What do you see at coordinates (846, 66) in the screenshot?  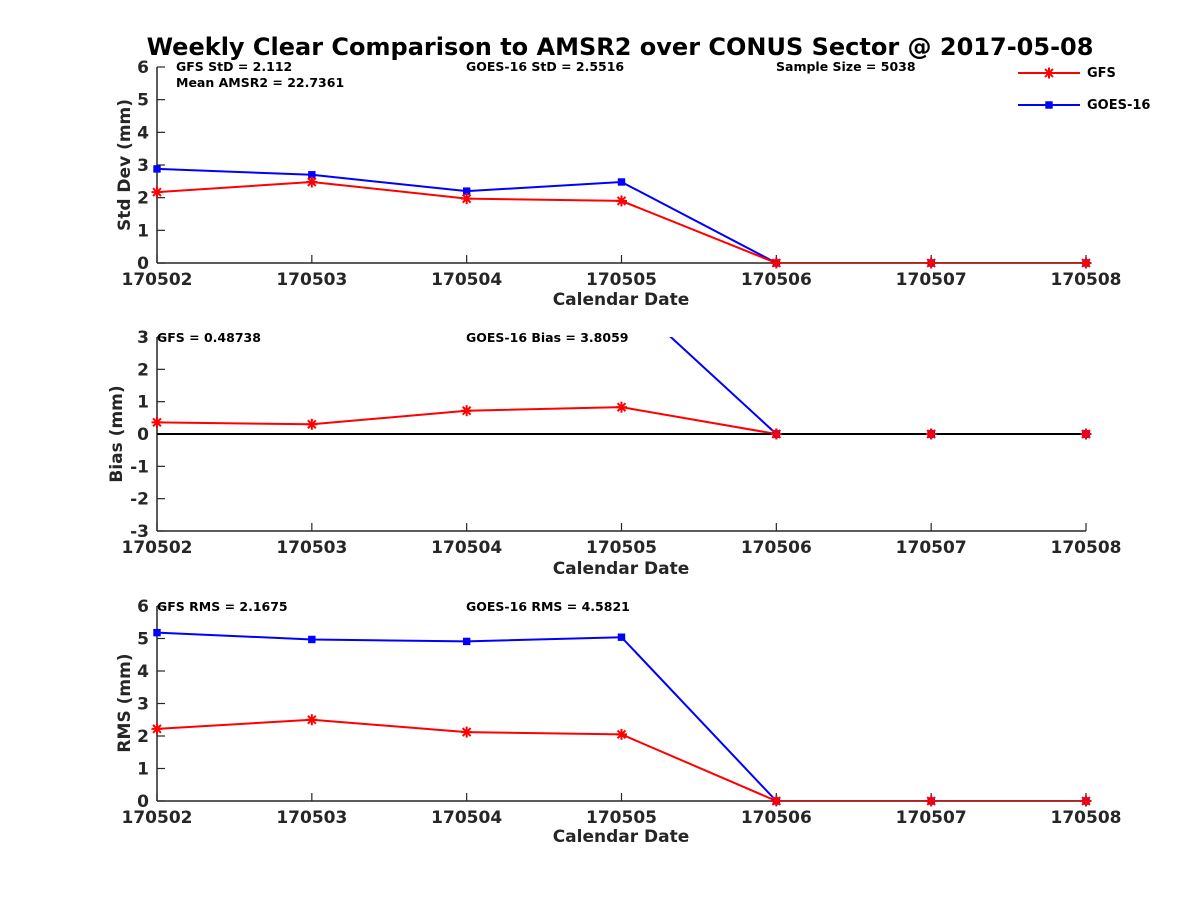 I see `std-dev-annot-sample-size: Sample Size = 5038` at bounding box center [846, 66].